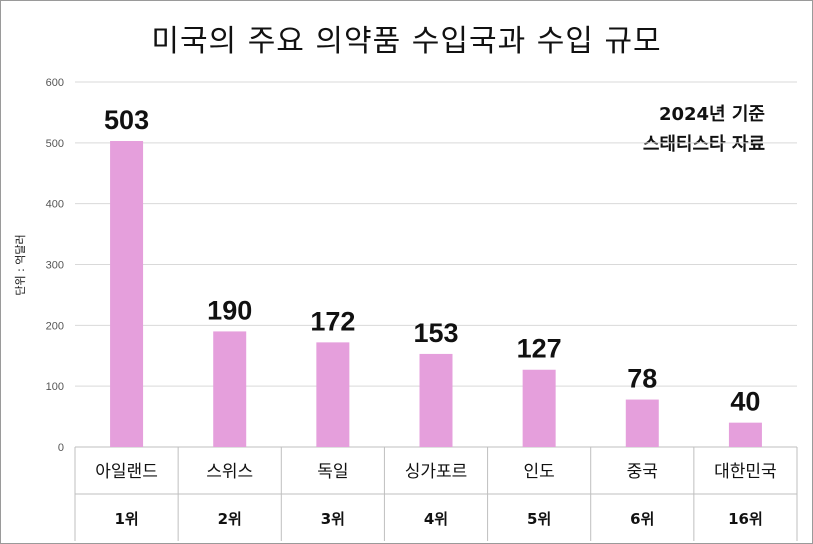 The height and width of the screenshot is (544, 813). Describe the element at coordinates (55, 83) in the screenshot. I see `y-tick-label: 600` at that location.